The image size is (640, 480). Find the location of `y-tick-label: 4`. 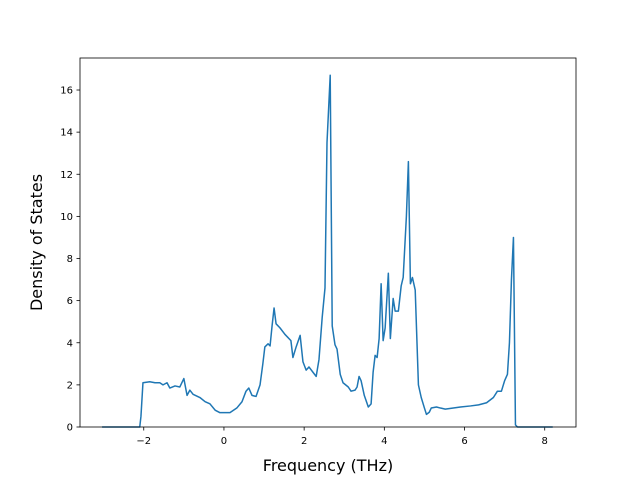

y-tick-label: 4 is located at coordinates (70, 343).